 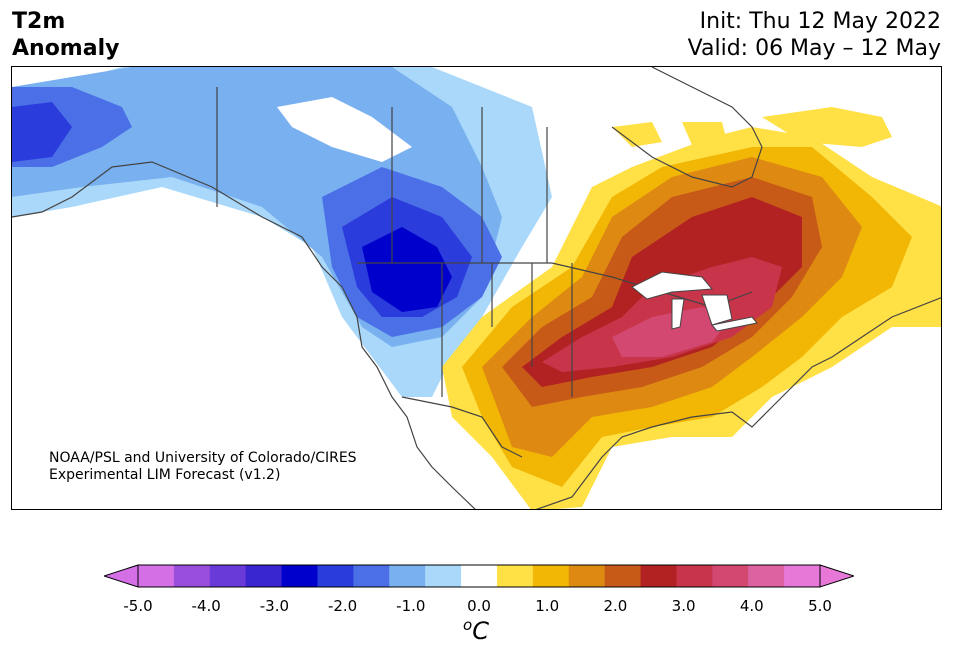 What do you see at coordinates (694, 301) in the screenshot?
I see `great-lakes` at bounding box center [694, 301].